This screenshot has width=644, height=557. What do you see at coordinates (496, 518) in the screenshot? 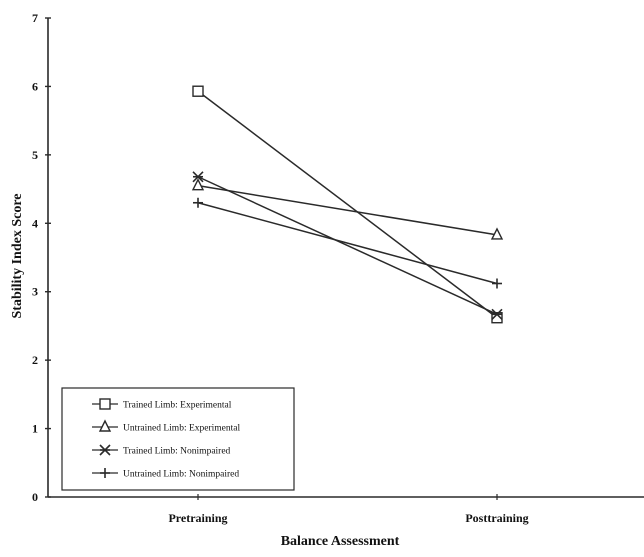
I see `x-tick-label: Posttraining` at bounding box center [496, 518].